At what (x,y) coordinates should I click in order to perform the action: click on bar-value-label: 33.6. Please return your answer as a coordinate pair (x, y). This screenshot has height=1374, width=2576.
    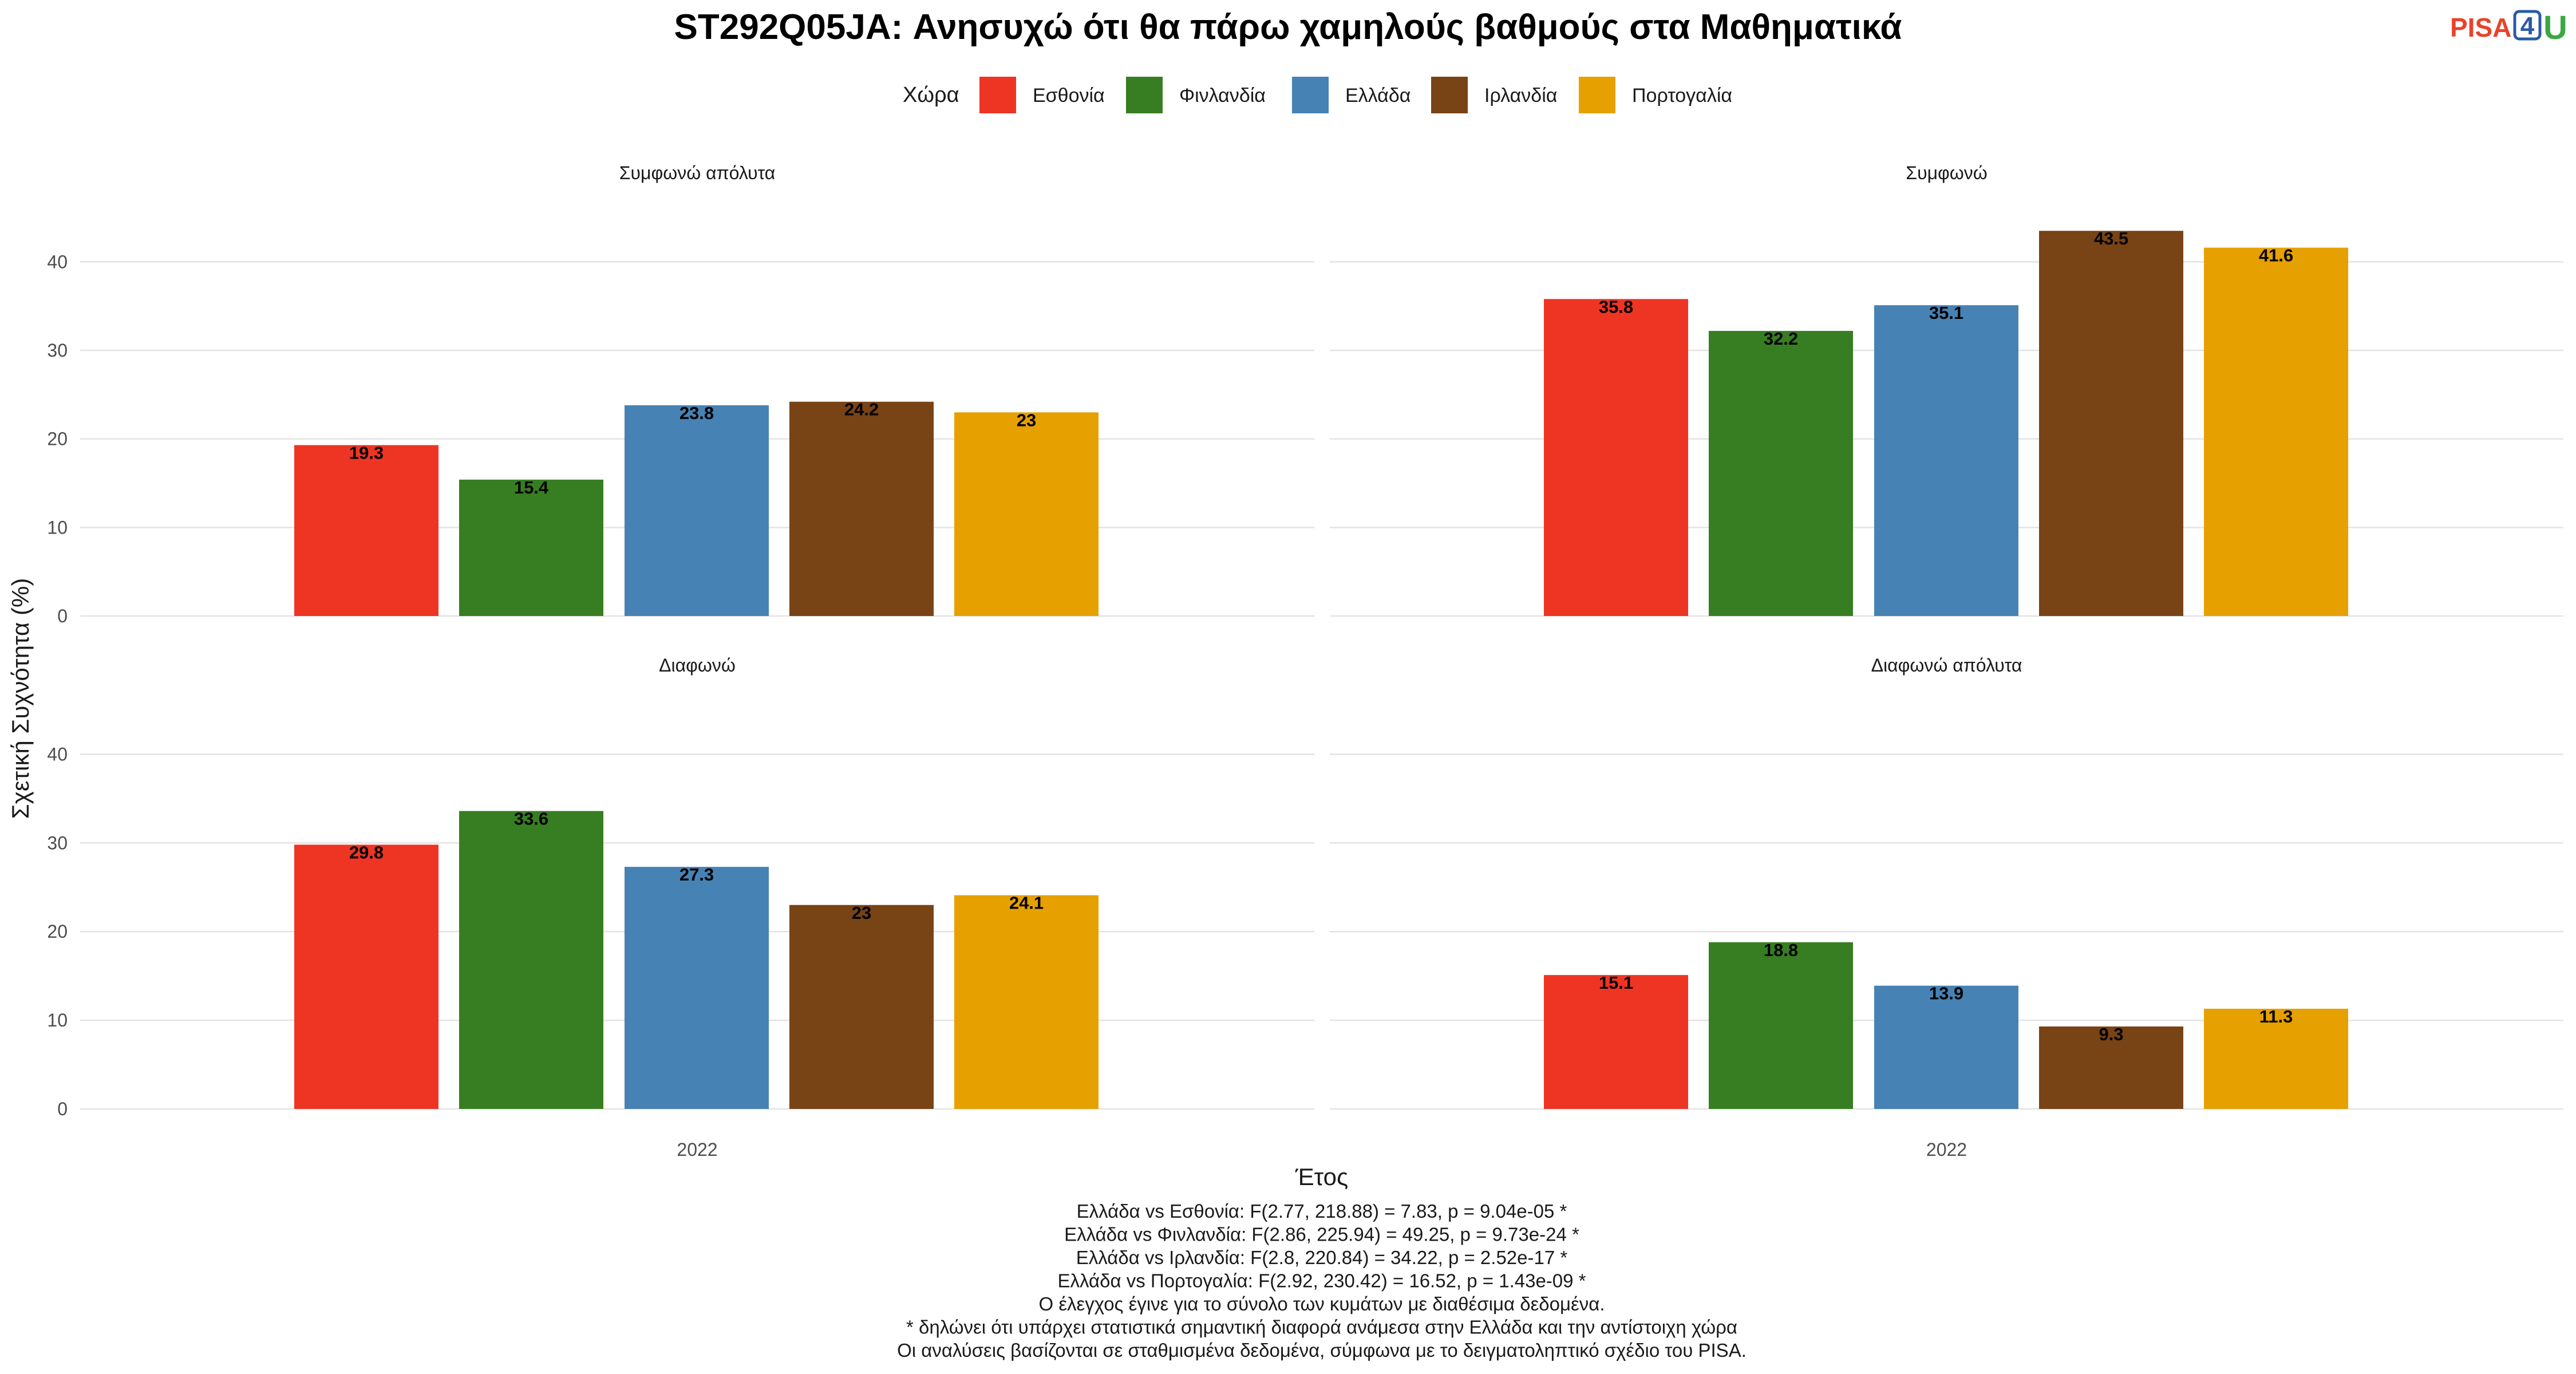
    Looking at the image, I should click on (531, 819).